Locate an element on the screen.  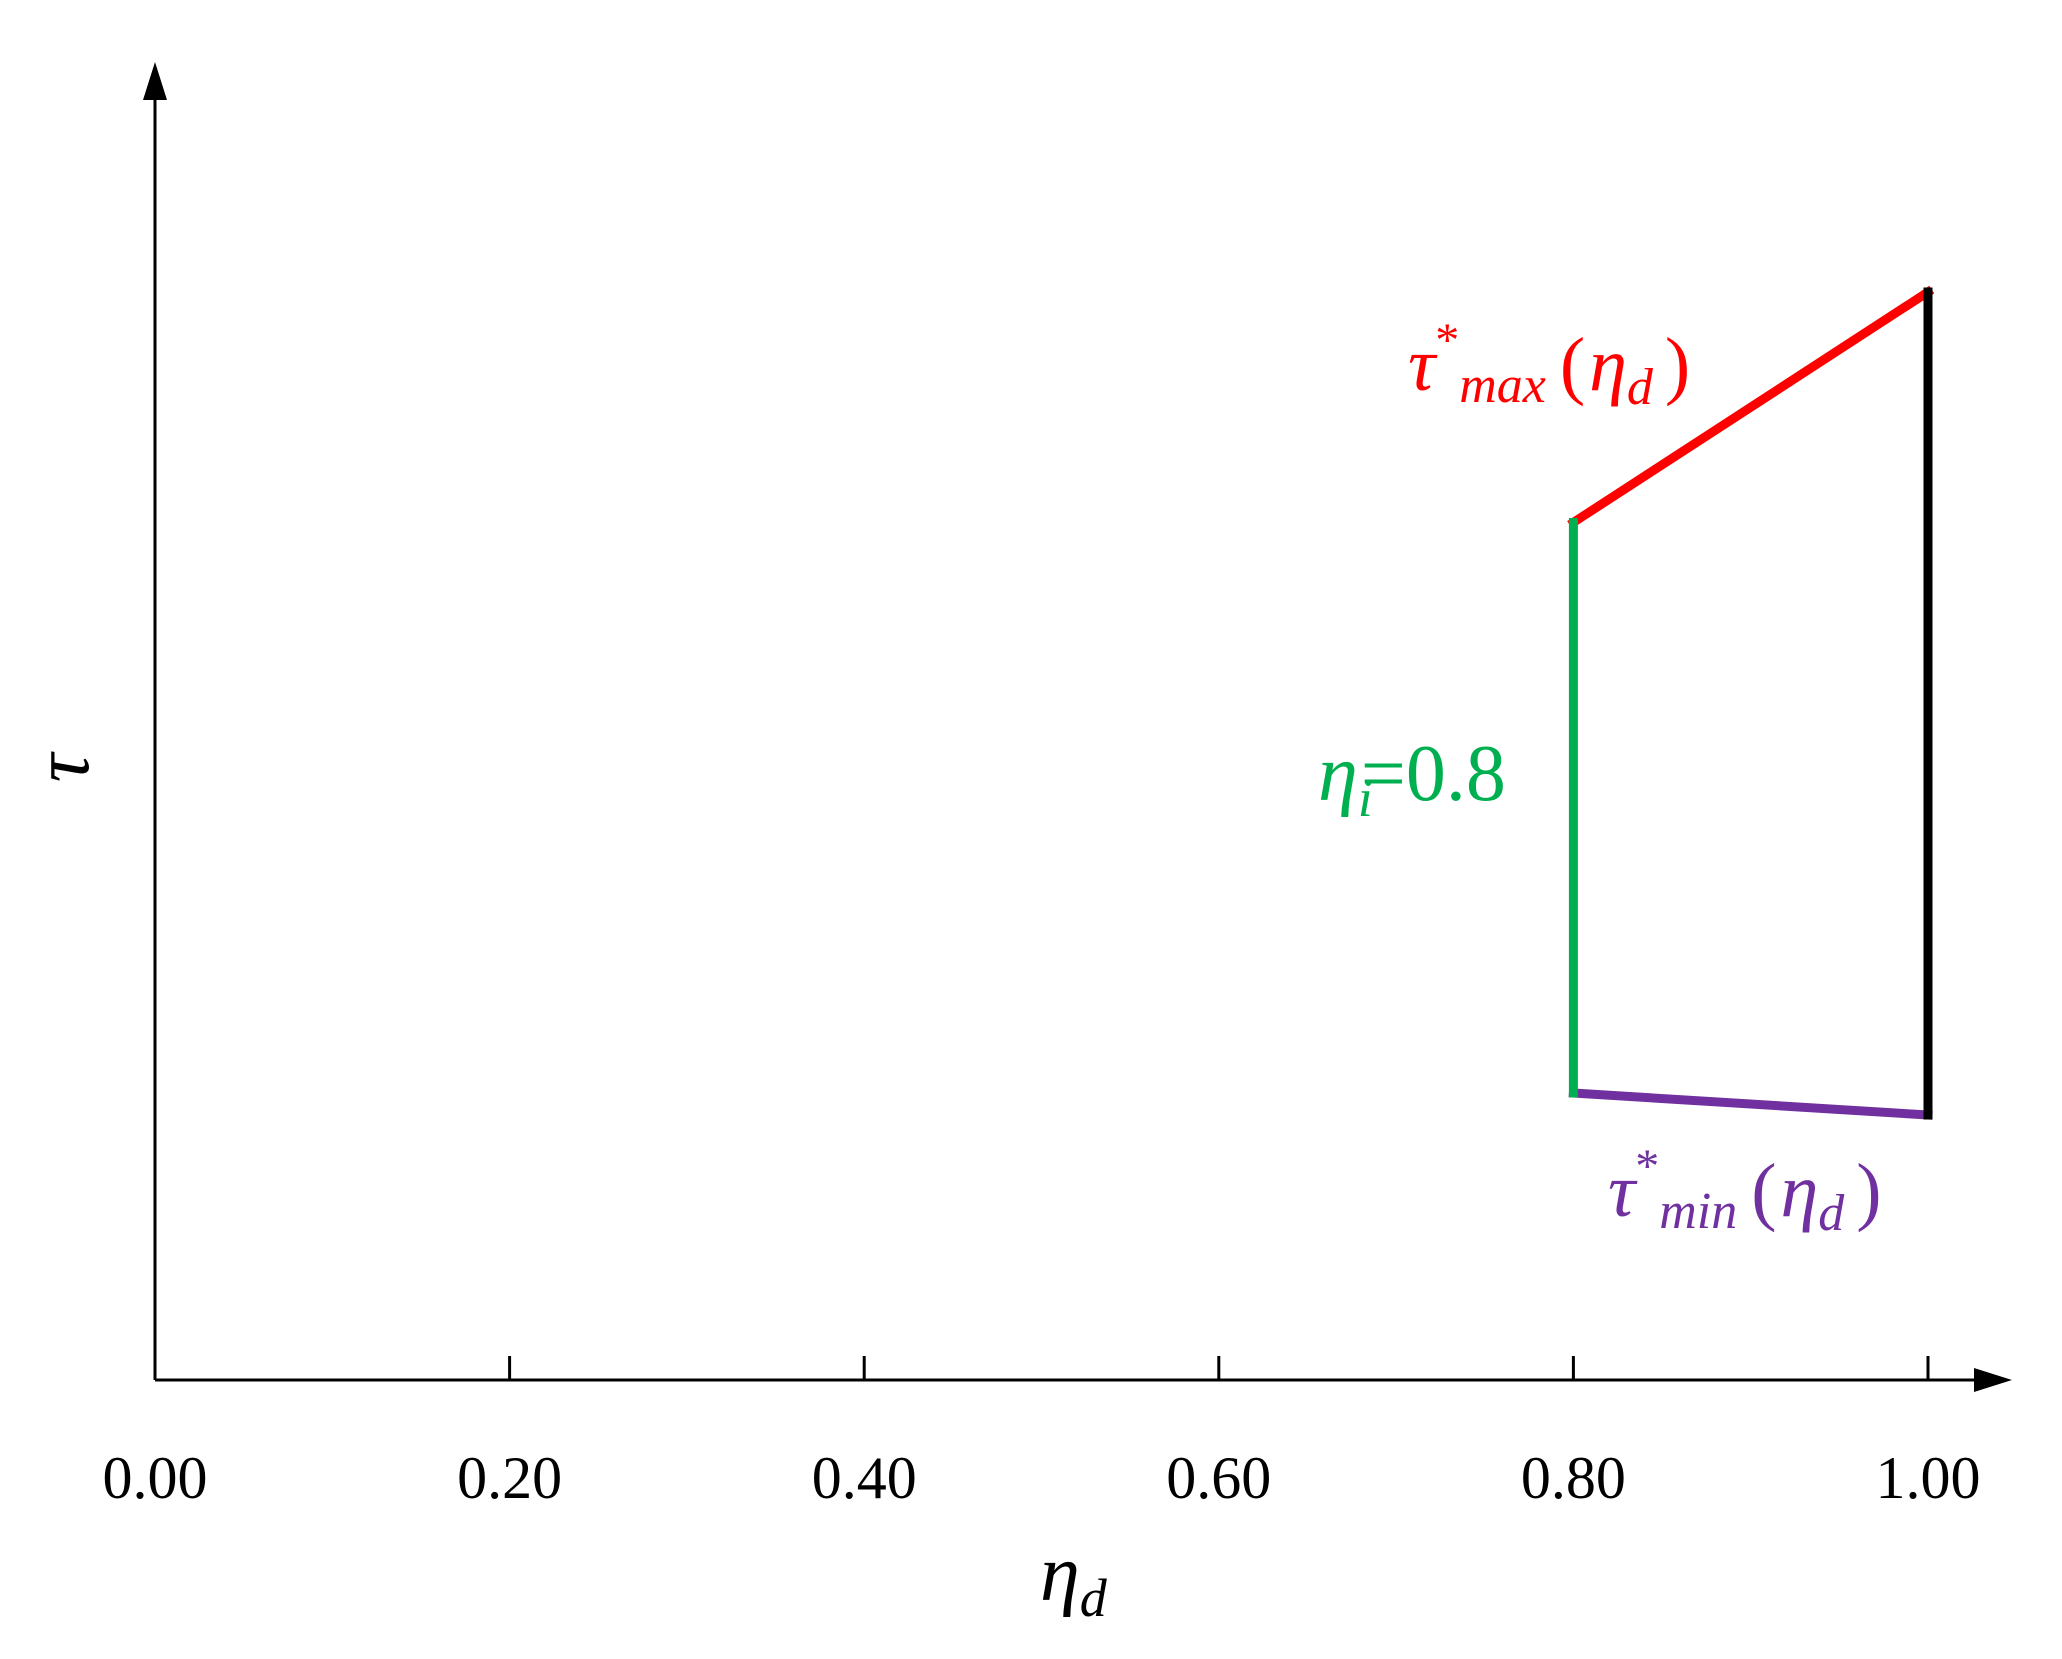
label-eta-i: ηi=0.8 is located at coordinates (1412, 779).